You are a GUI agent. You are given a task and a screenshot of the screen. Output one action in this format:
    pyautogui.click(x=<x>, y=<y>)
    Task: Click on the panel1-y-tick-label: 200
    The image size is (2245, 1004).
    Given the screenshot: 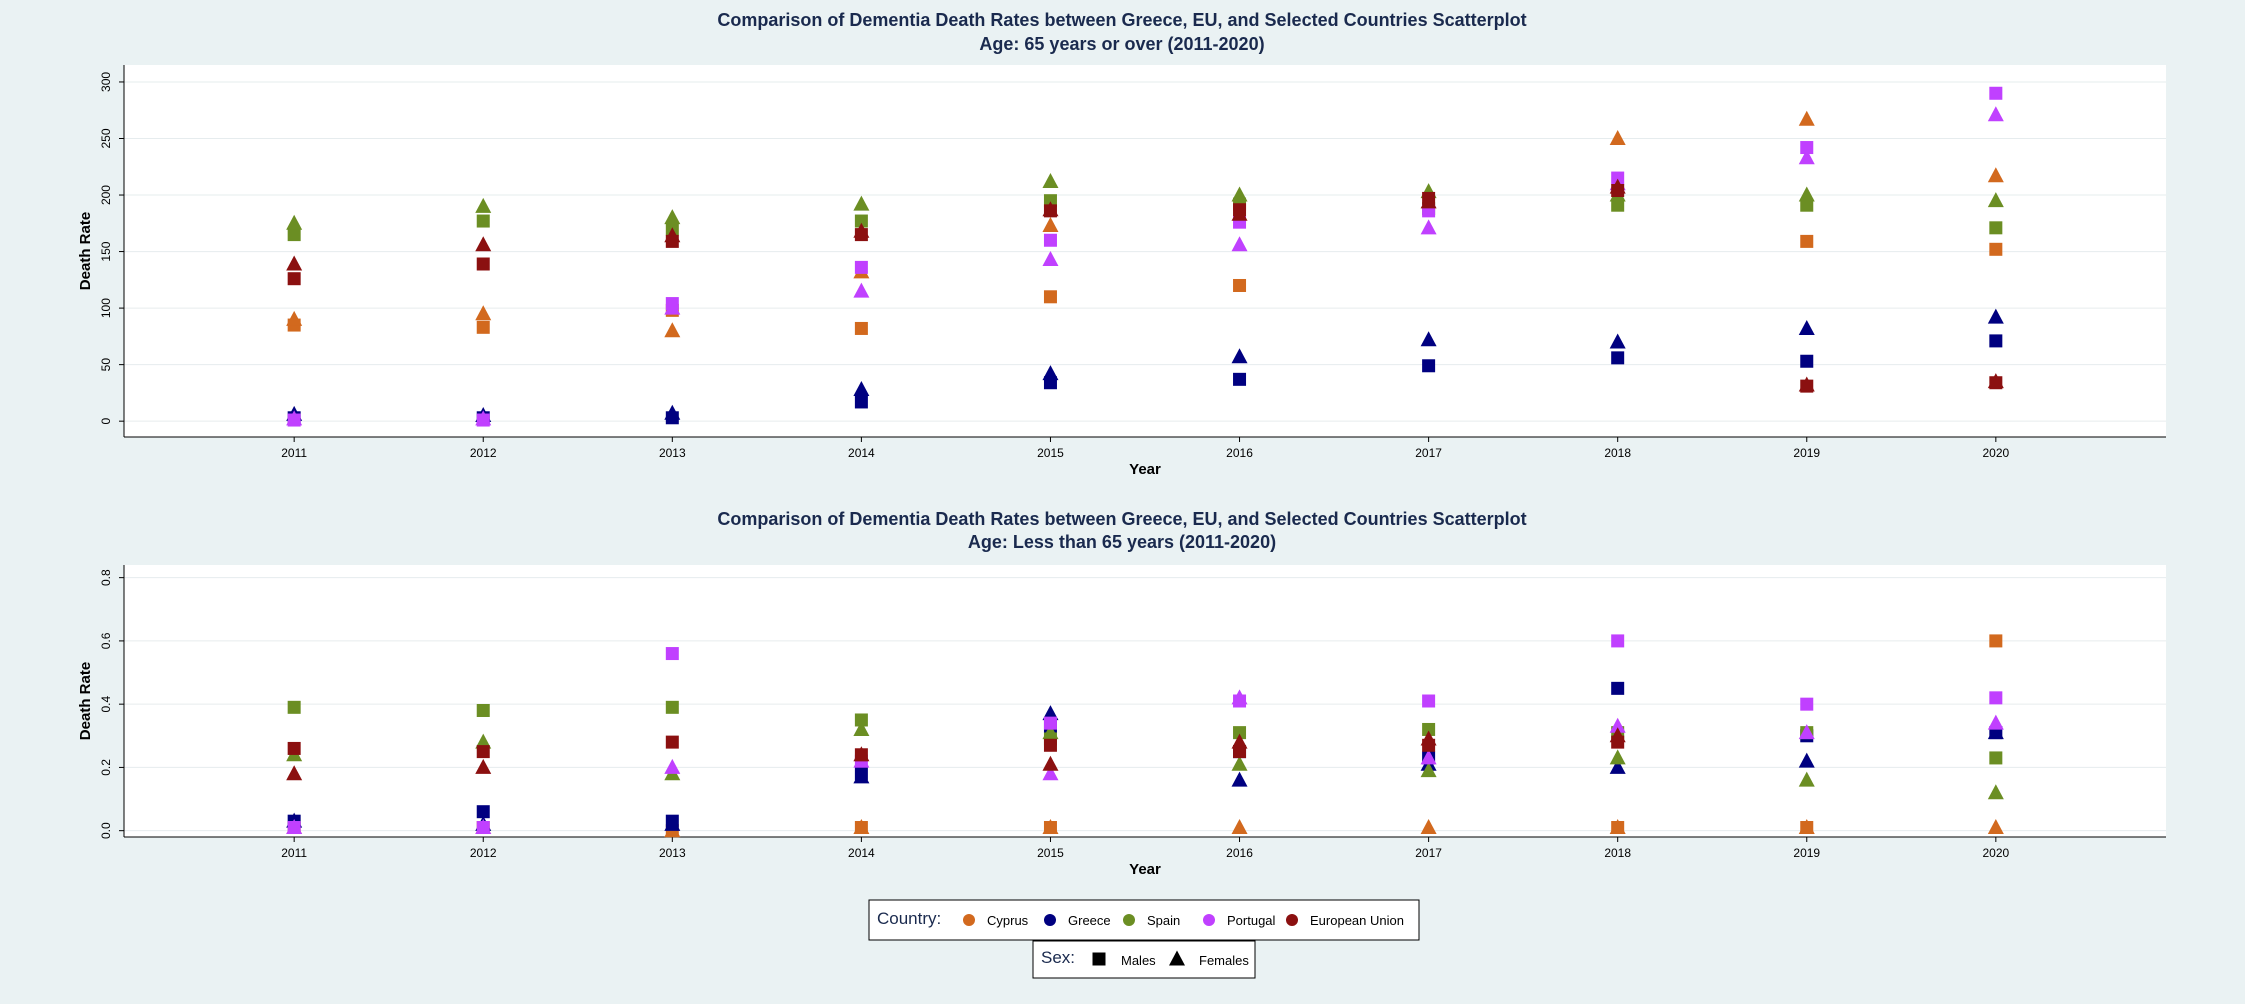 What is the action you would take?
    pyautogui.click(x=106, y=195)
    